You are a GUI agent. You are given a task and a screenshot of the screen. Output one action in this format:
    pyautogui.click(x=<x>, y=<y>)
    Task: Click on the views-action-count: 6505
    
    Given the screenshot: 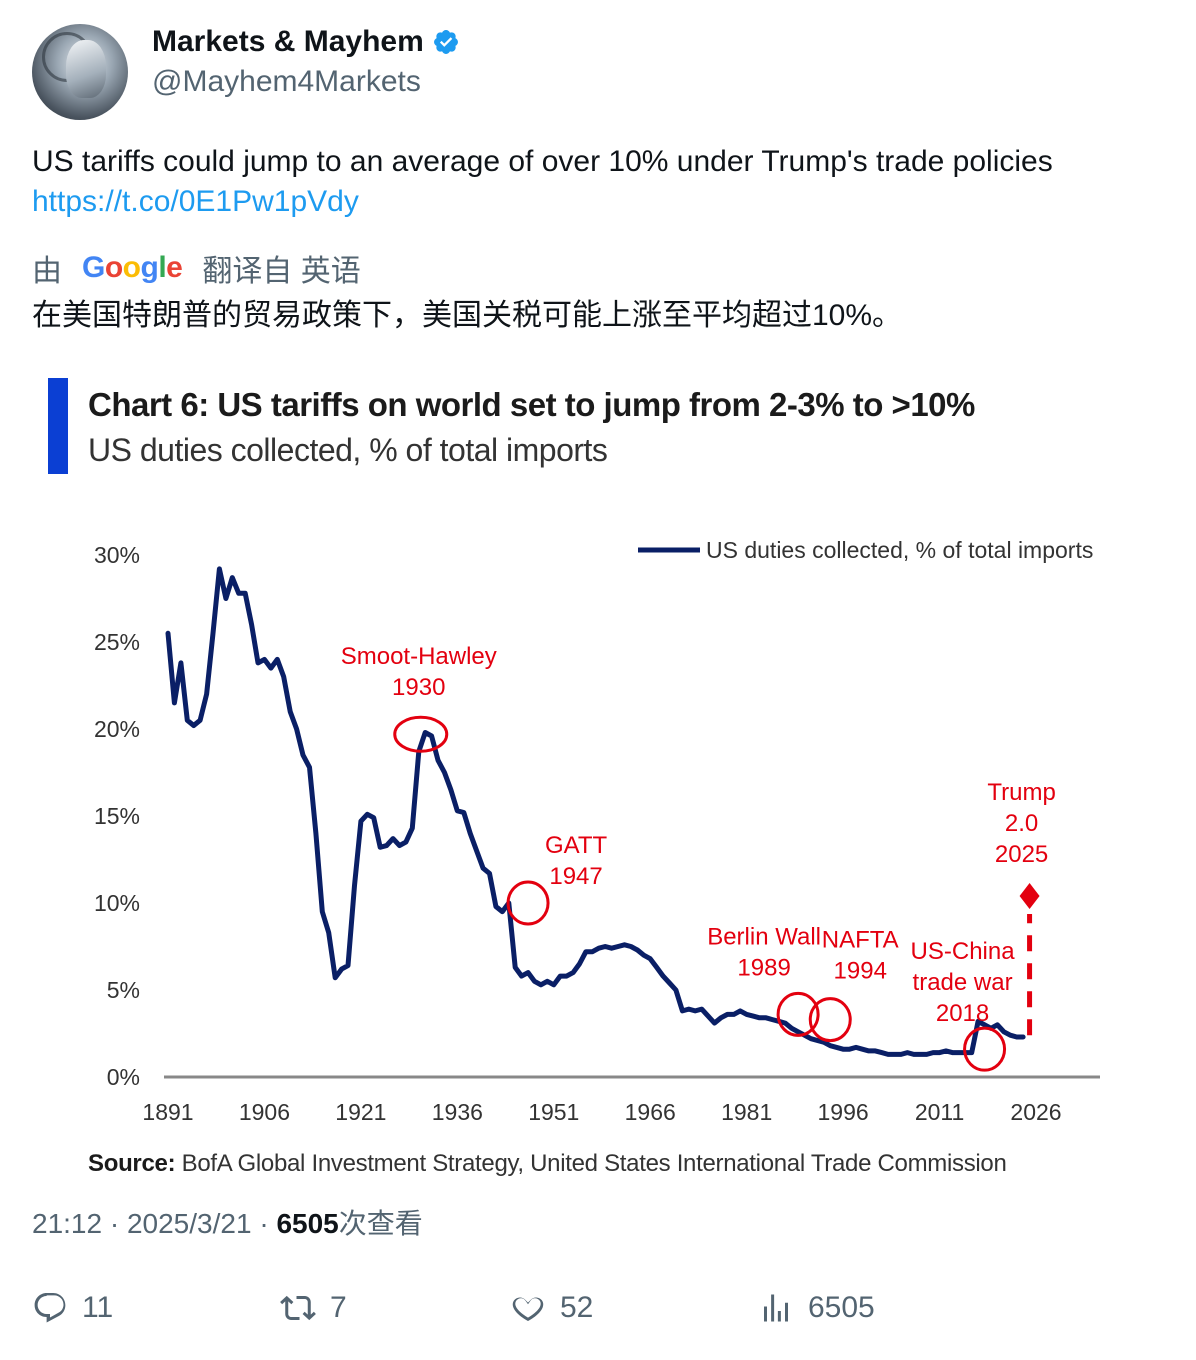 What is the action you would take?
    pyautogui.click(x=841, y=1307)
    